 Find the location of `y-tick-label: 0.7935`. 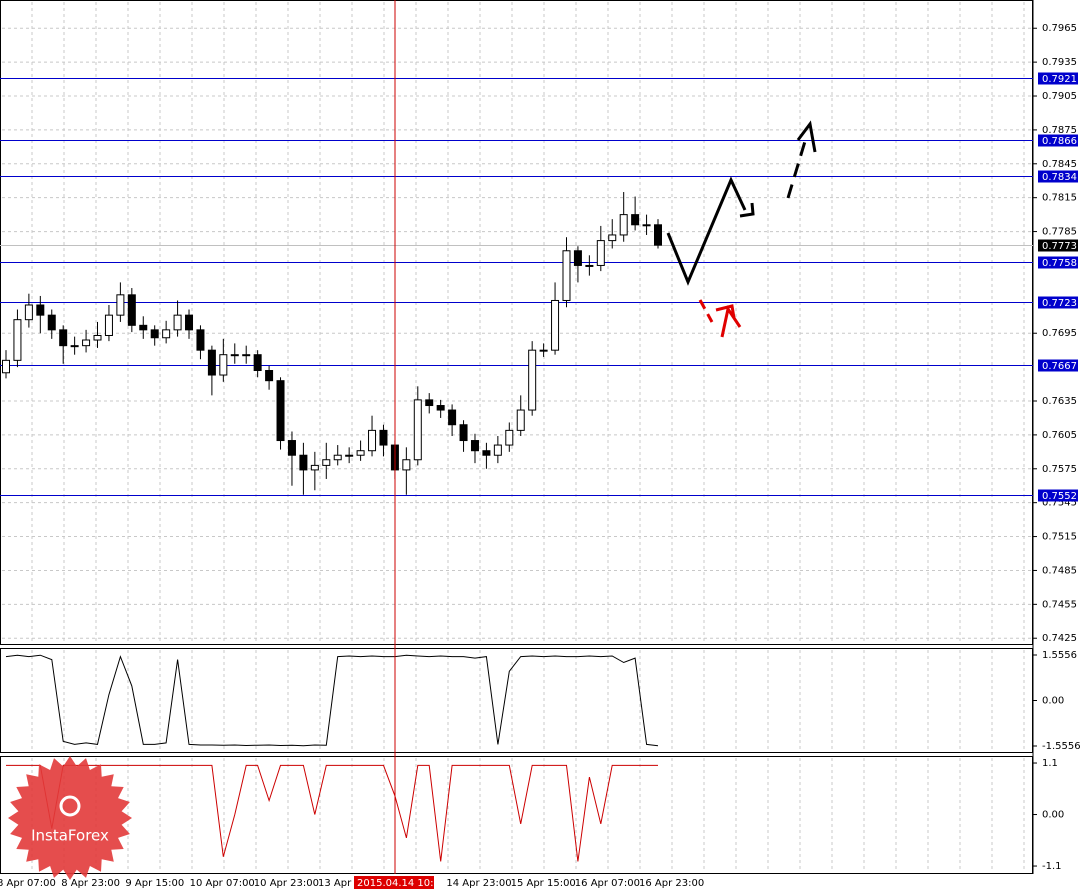

y-tick-label: 0.7935 is located at coordinates (1059, 62).